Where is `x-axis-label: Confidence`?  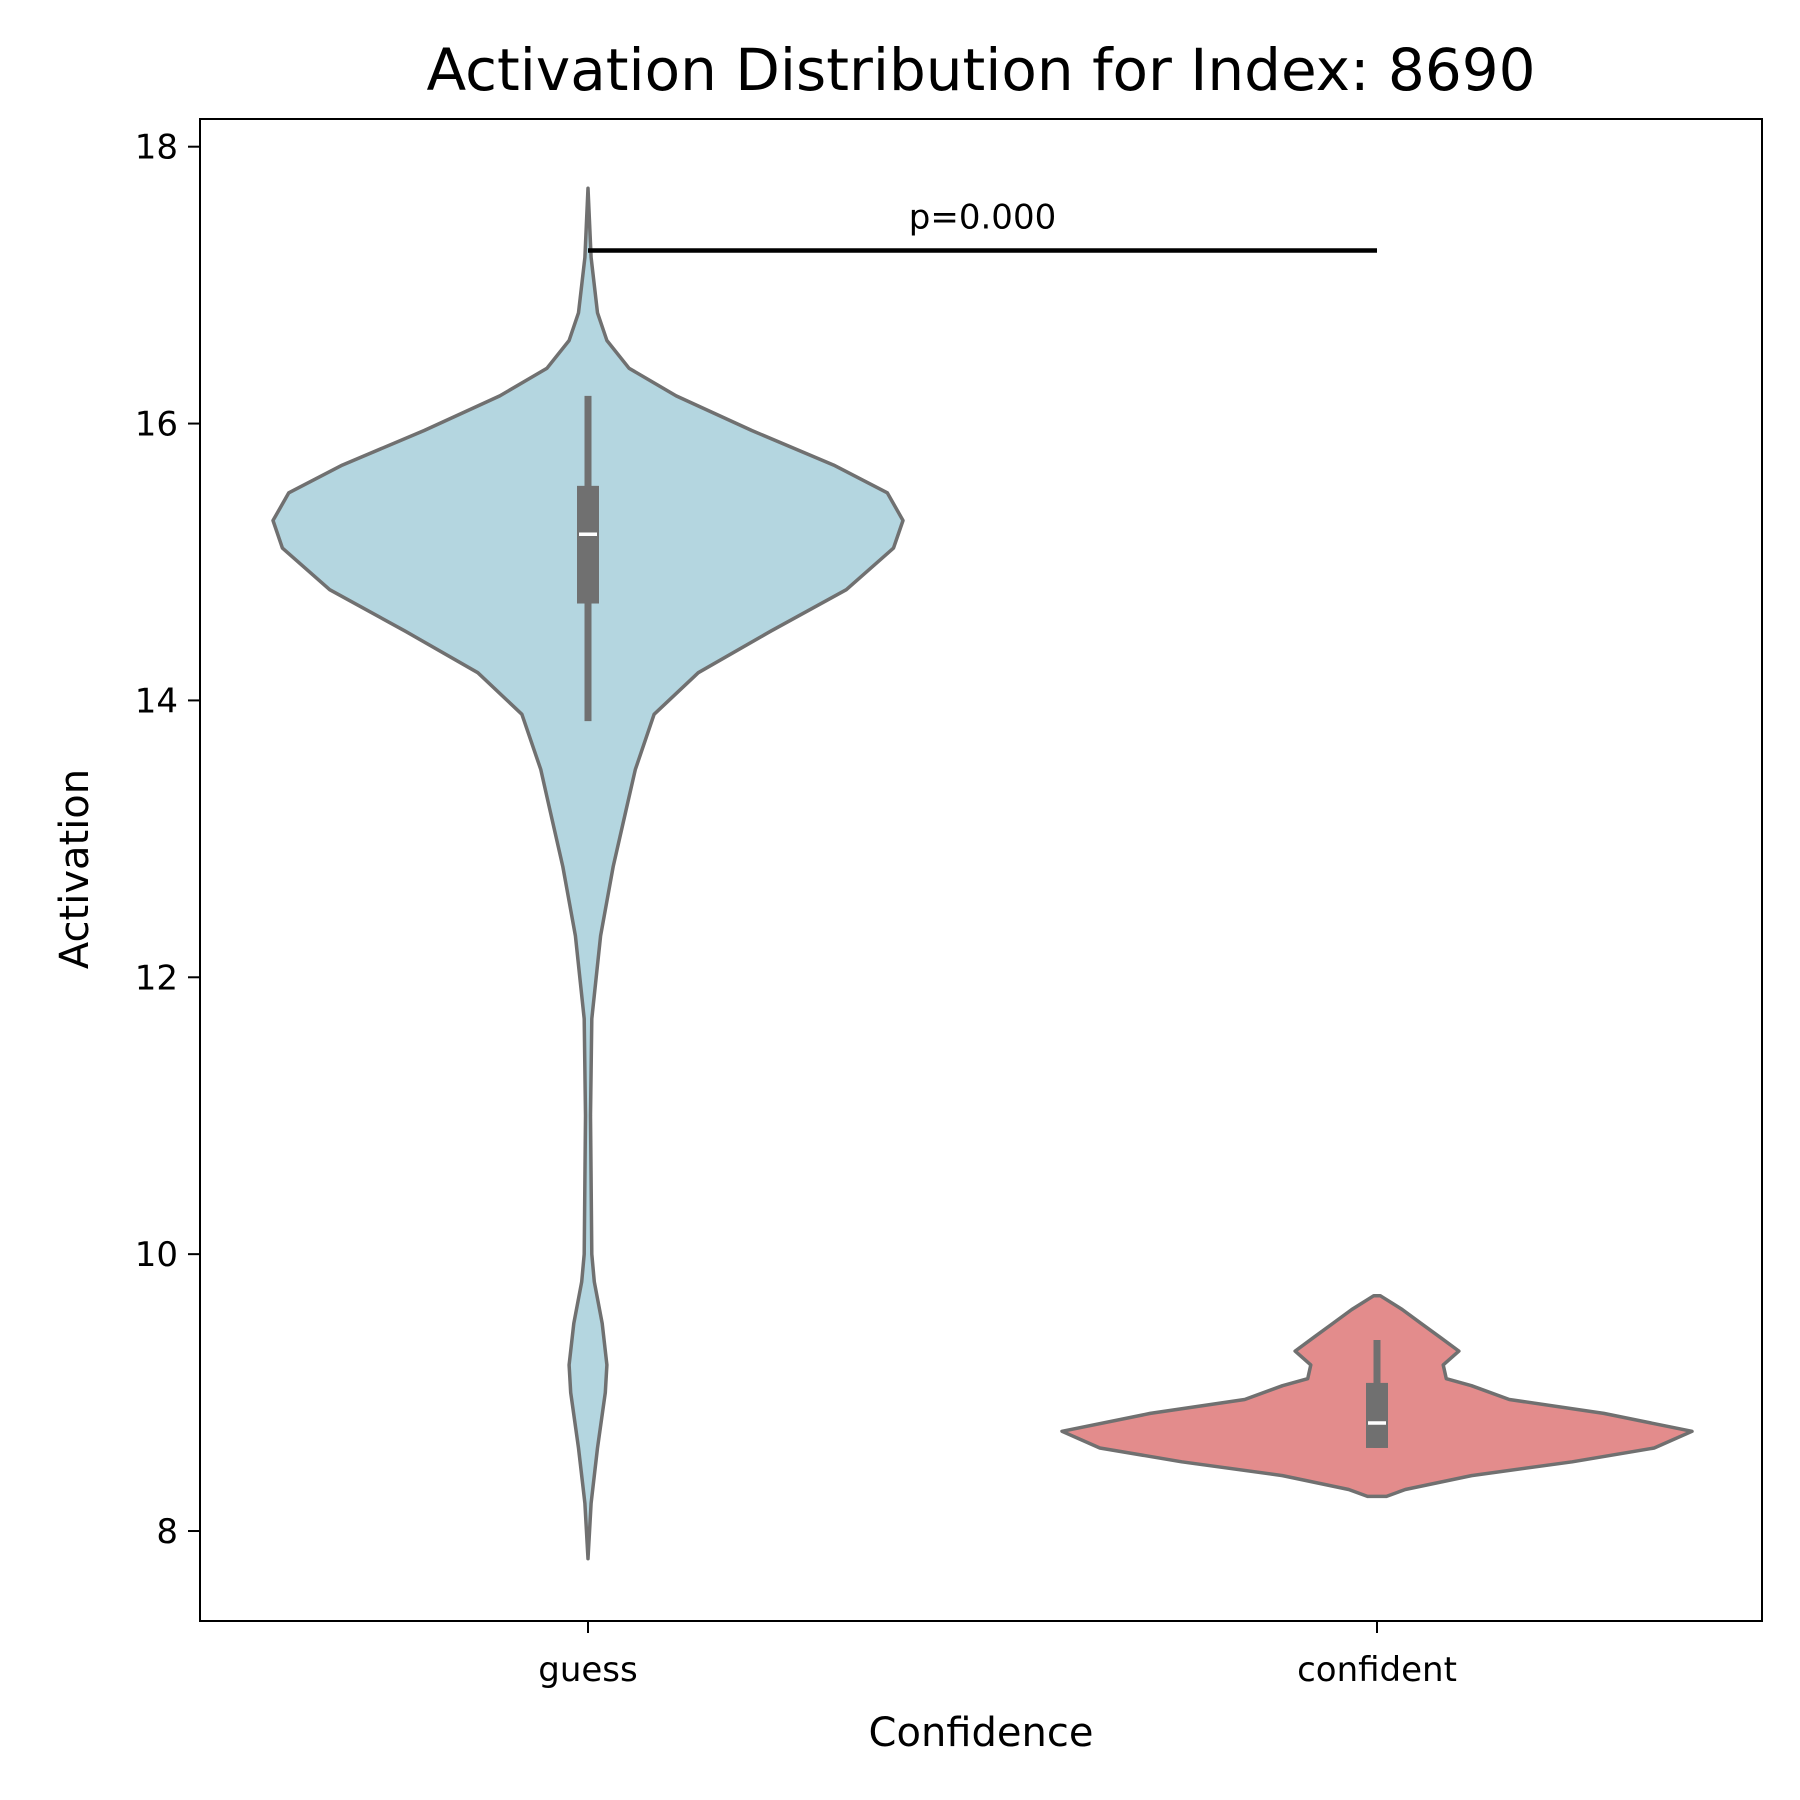
x-axis-label: Confidence is located at coordinates (981, 1733).